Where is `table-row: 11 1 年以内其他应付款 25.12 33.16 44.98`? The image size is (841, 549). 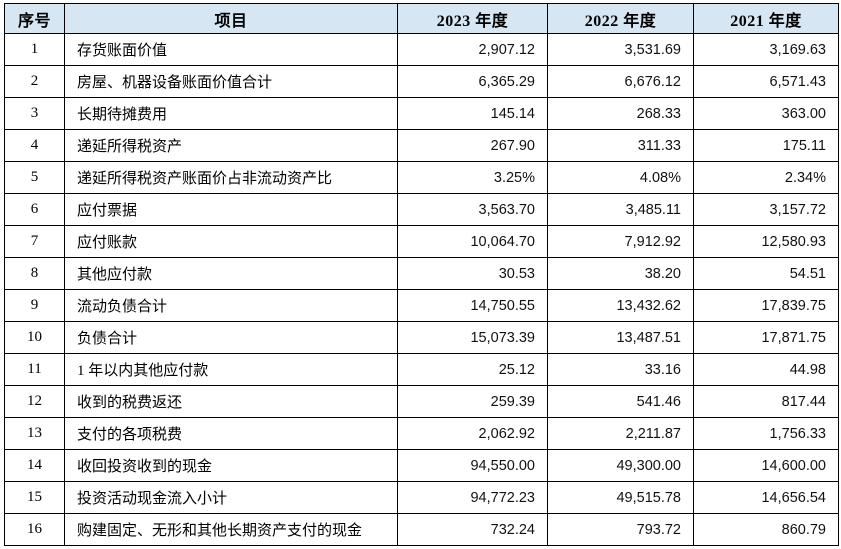 table-row: 11 1 年以内其他应付款 25.12 33.16 44.98 is located at coordinates (421, 369).